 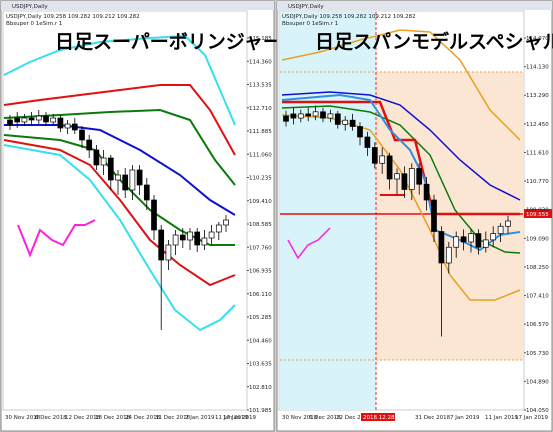 What do you see at coordinates (537, 411) in the screenshot?
I see `price-label: 104.050` at bounding box center [537, 411].